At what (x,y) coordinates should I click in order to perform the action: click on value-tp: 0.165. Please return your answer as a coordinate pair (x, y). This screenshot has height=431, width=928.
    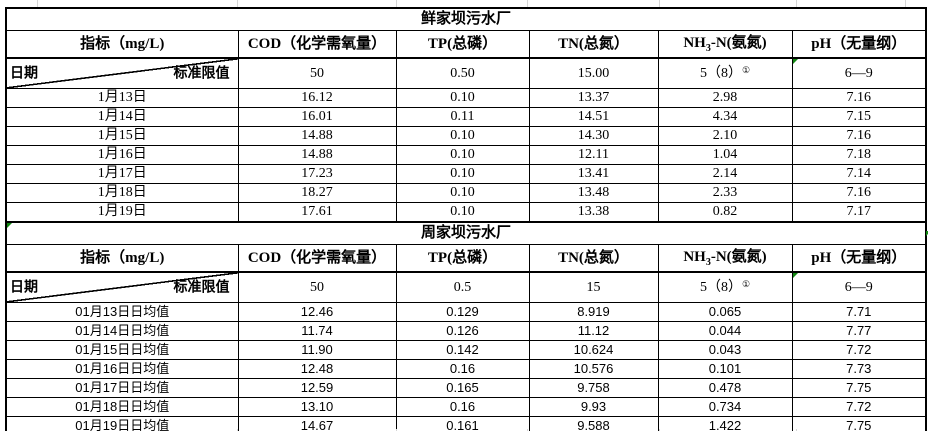
    Looking at the image, I should click on (462, 388).